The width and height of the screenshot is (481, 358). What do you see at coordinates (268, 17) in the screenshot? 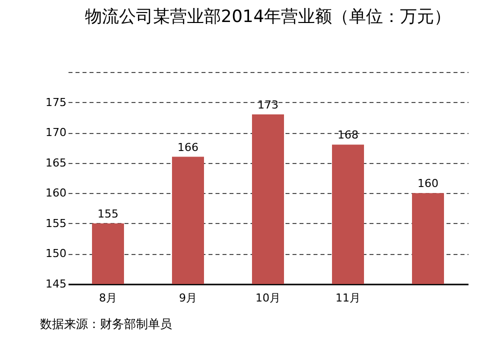
I see `chart-title: 物流公司某营业部2014年营业额（单位：万元）` at bounding box center [268, 17].